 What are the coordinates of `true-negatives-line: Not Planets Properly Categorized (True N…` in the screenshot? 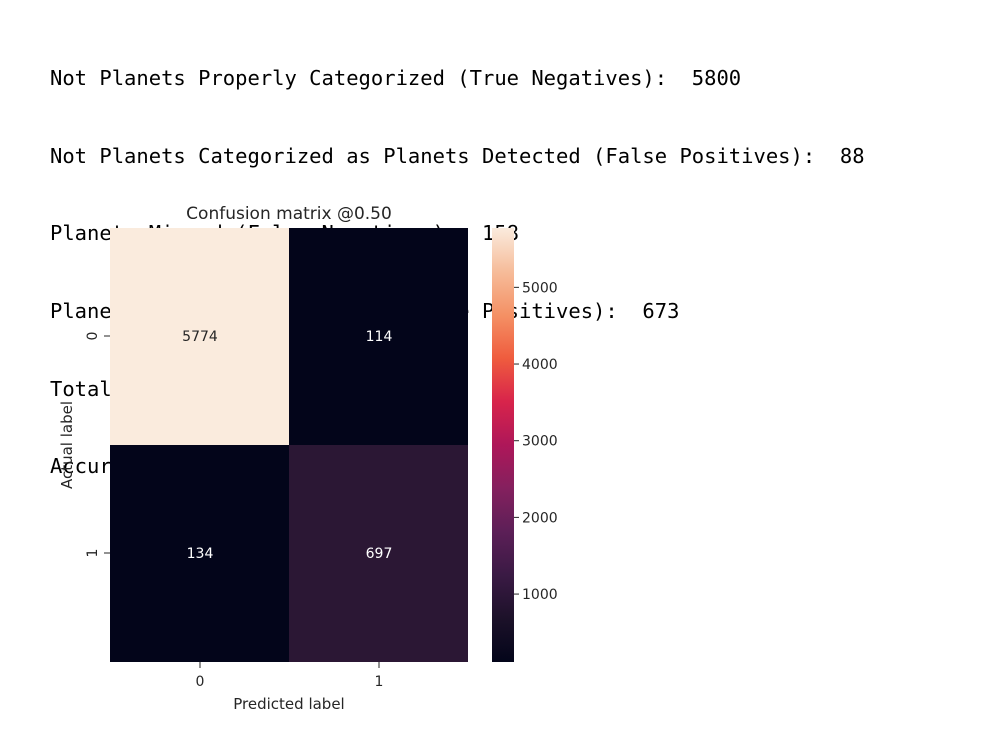 It's located at (396, 77).